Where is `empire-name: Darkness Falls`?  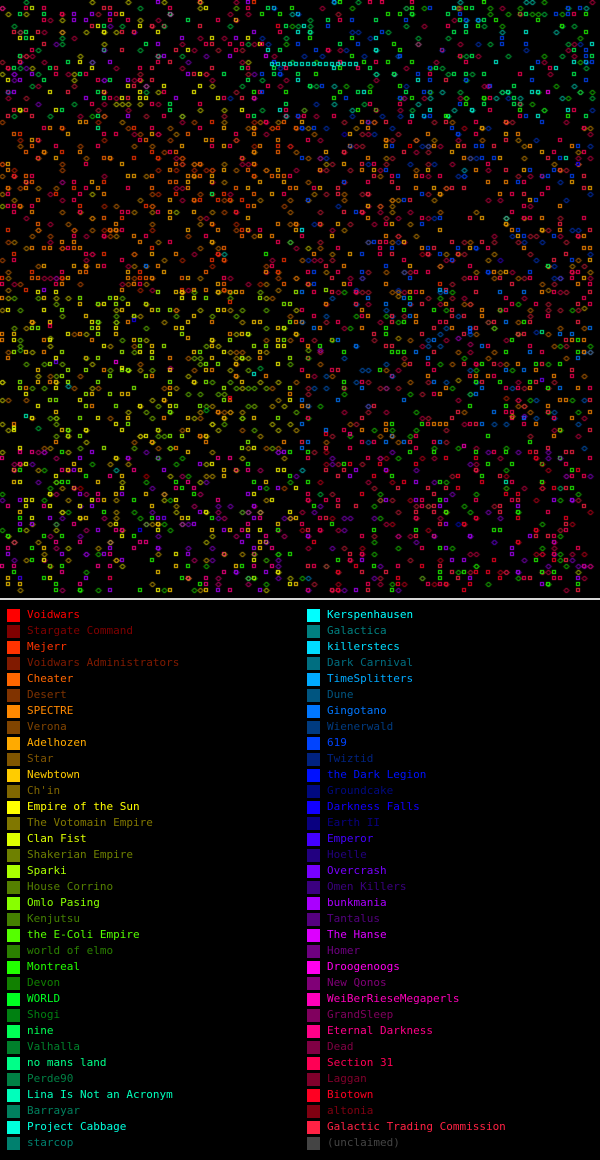
empire-name: Darkness Falls is located at coordinates (373, 806).